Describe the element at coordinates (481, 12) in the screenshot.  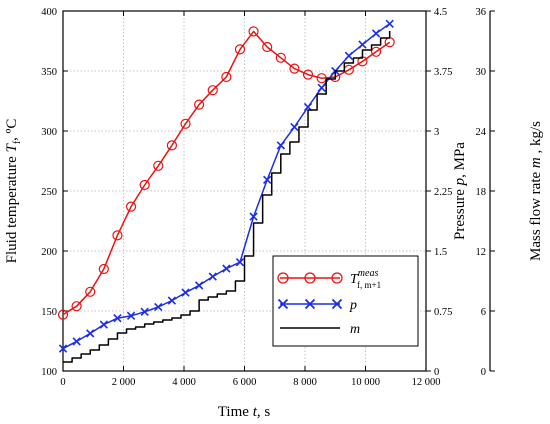
I see `y-right2-tick-label: 36` at that location.